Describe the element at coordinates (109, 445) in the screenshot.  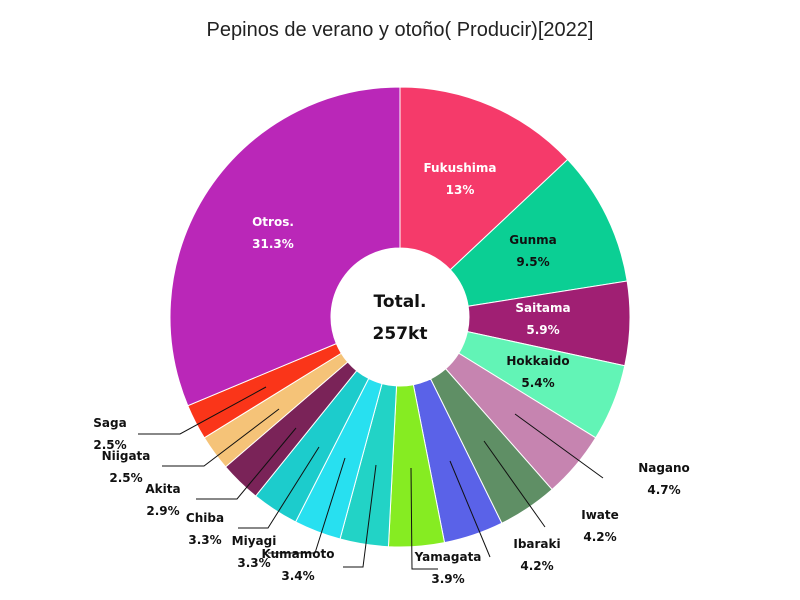
I see `label-percent-saga: 2.5%` at that location.